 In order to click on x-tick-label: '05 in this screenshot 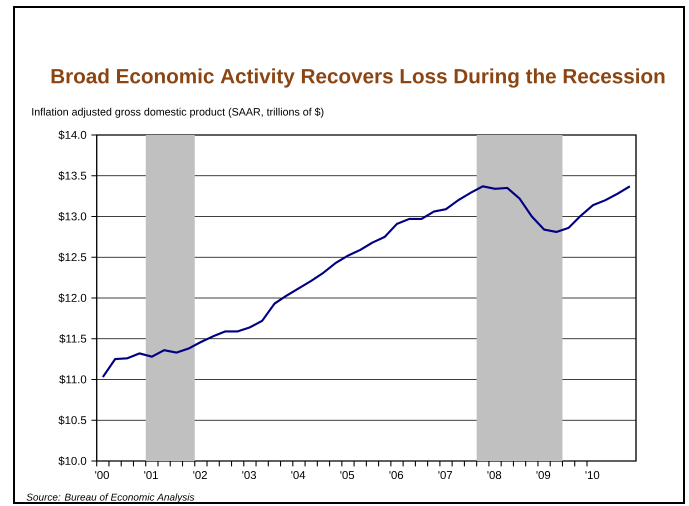, I will do `click(347, 475)`.